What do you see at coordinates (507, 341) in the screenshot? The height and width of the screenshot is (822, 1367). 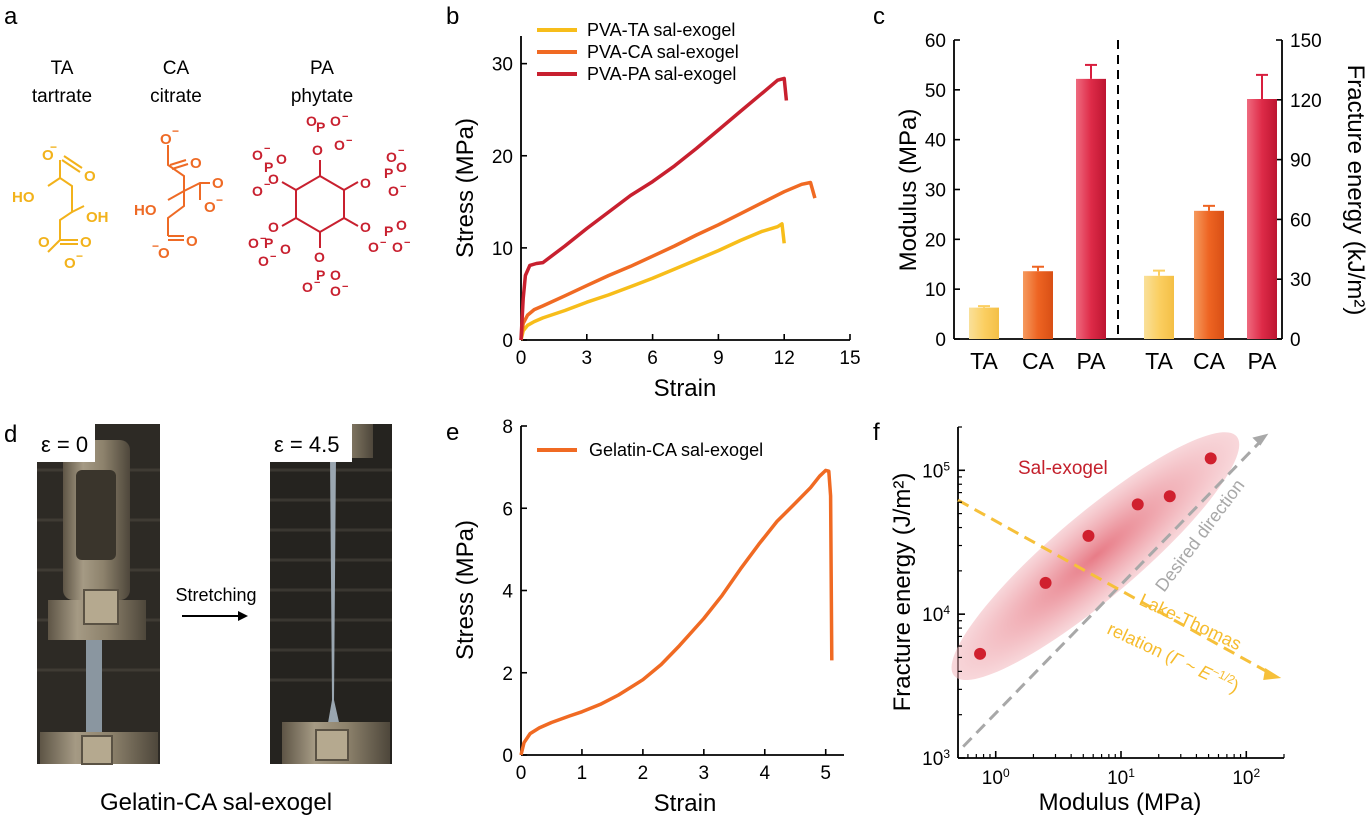 I see `b-y-tick-label: 0` at bounding box center [507, 341].